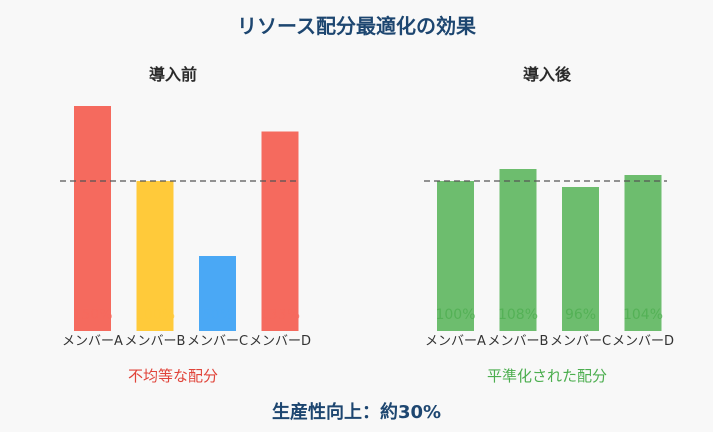  Describe the element at coordinates (217, 315) in the screenshot. I see `data-label: 50%` at that location.